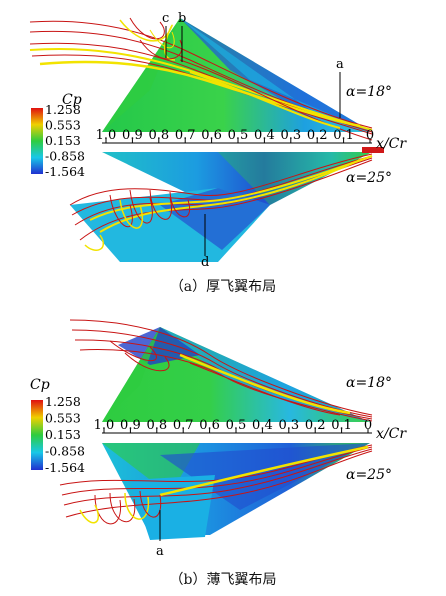 The image size is (446, 596). I want to click on axis-ticks-a: 1.0 0.9 0.8 0.7 0.6 0.5 0.4 0.3 0.2 0.1 0, so click(235, 135).